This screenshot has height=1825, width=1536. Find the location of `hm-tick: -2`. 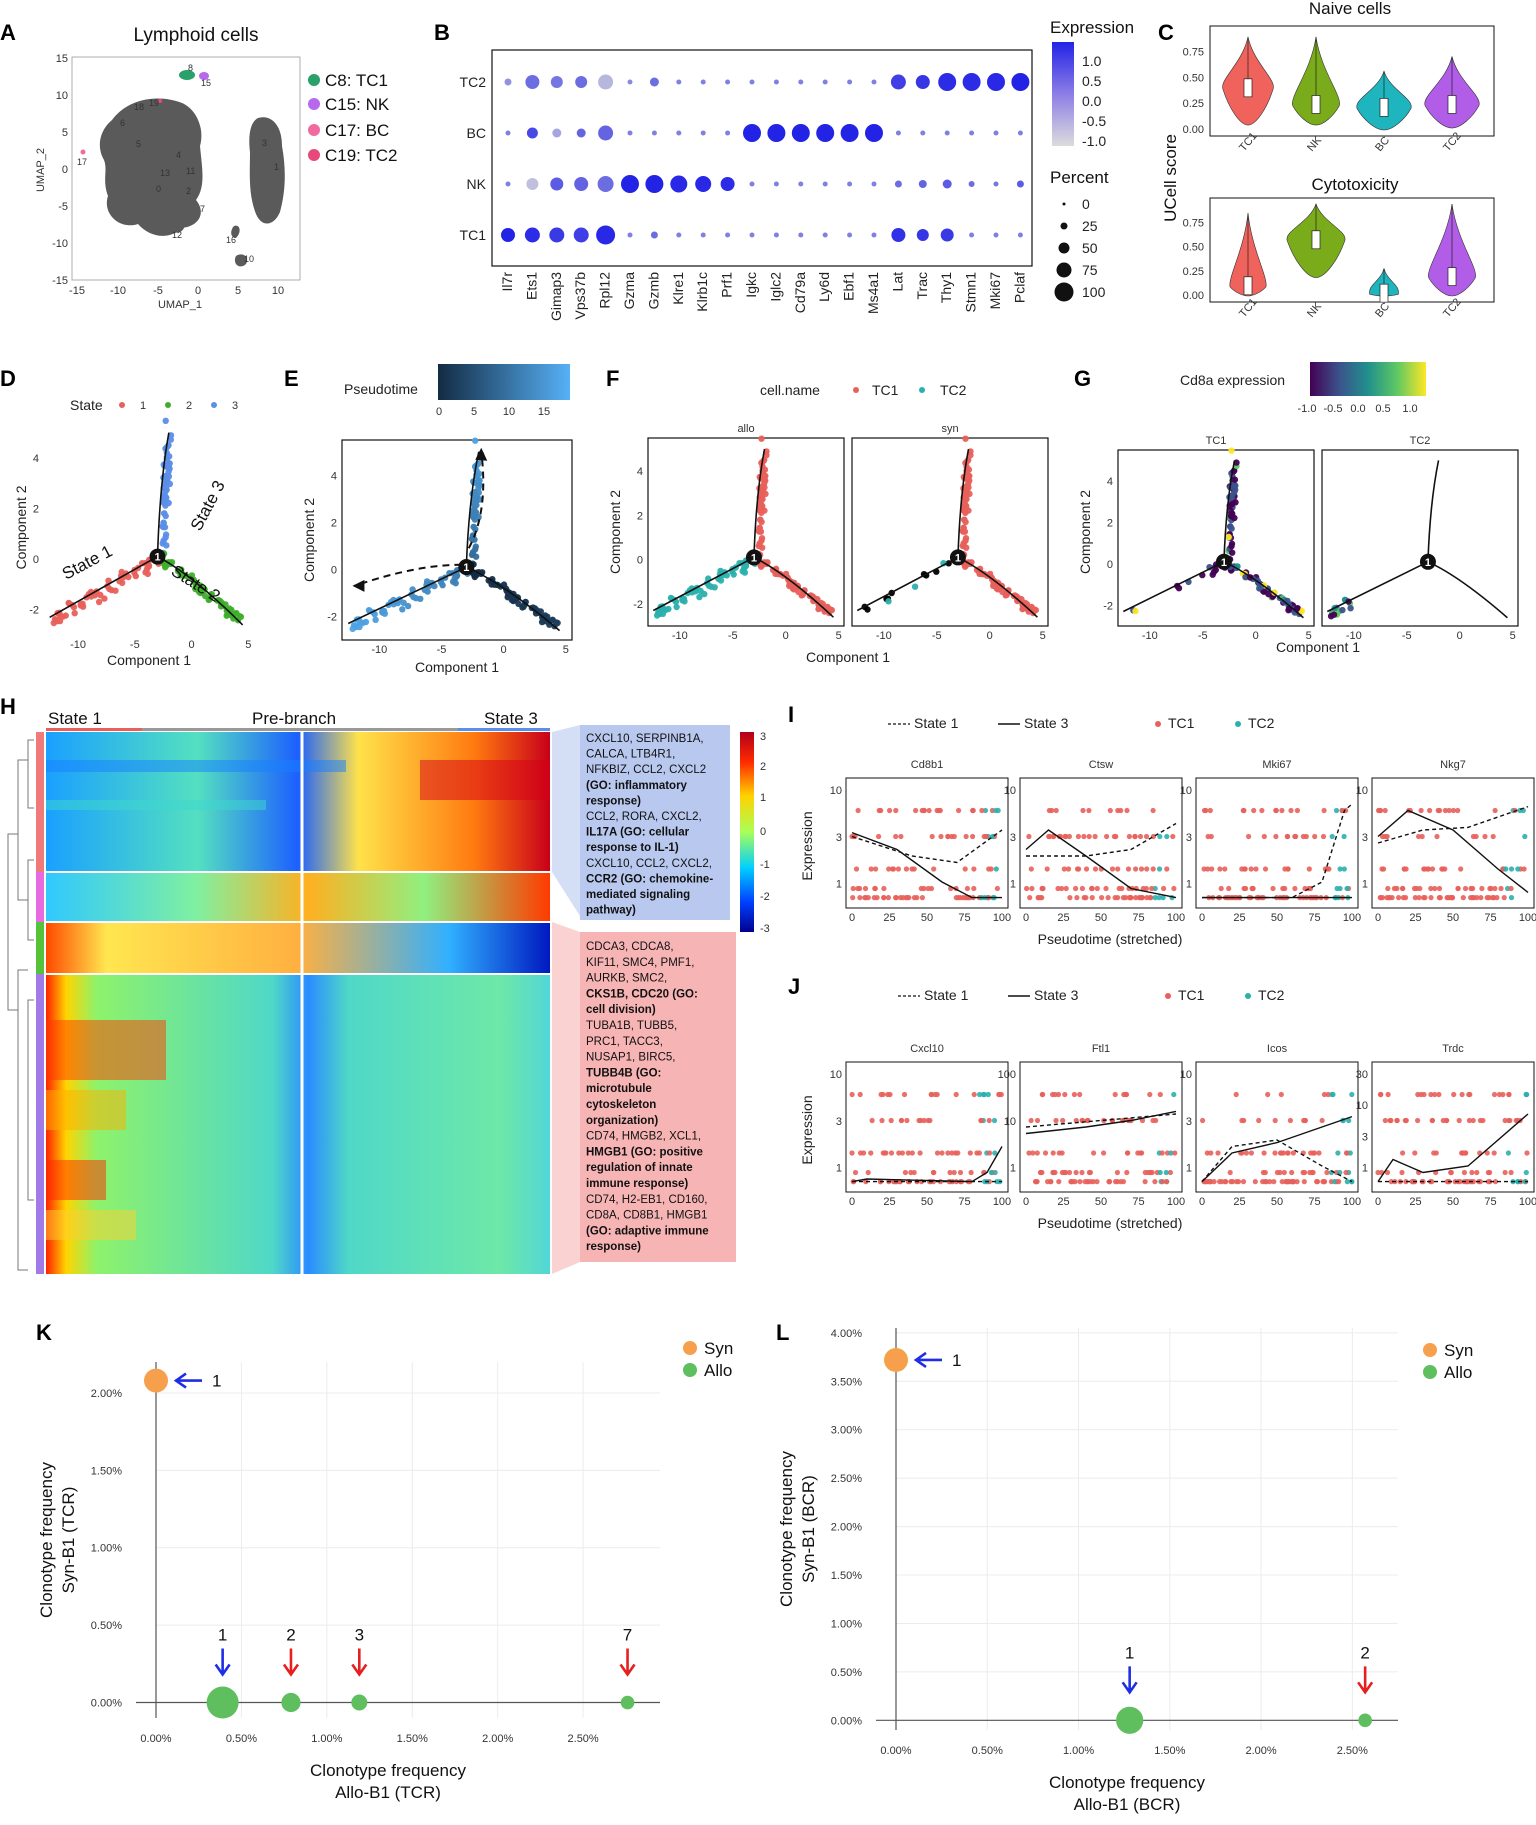

hm-tick: -2 is located at coordinates (765, 897).